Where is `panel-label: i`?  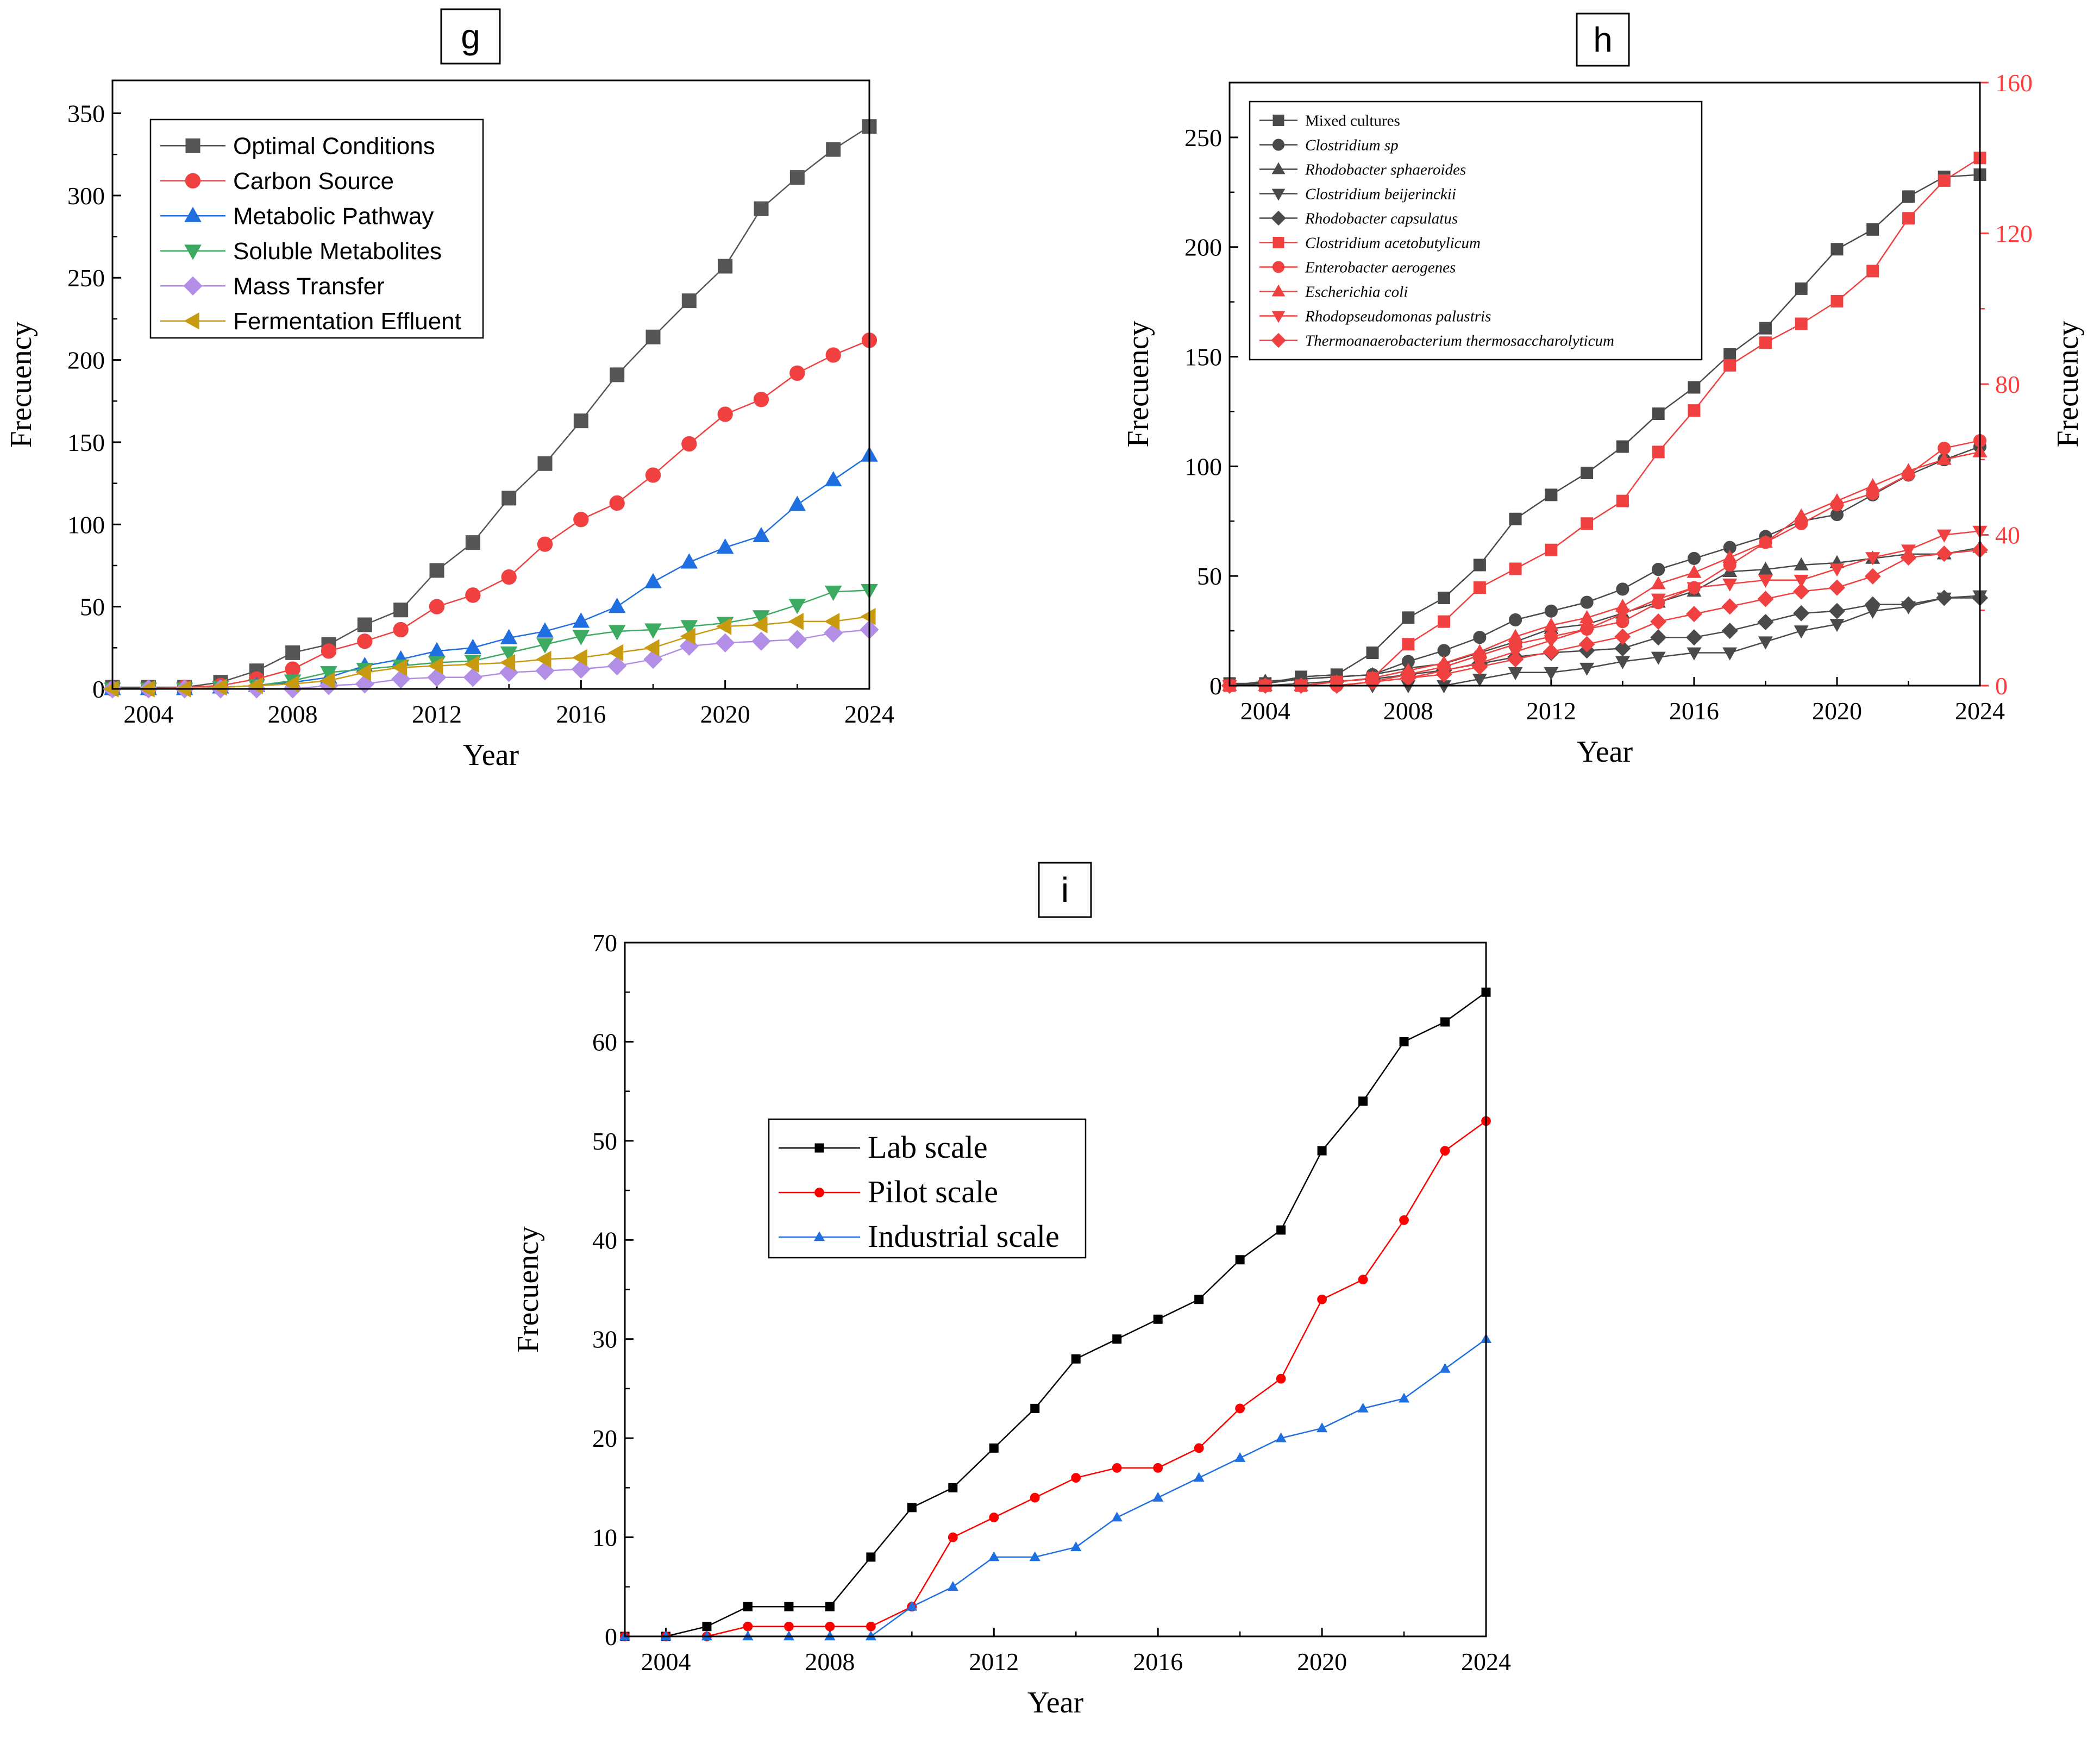 panel-label: i is located at coordinates (1065, 889).